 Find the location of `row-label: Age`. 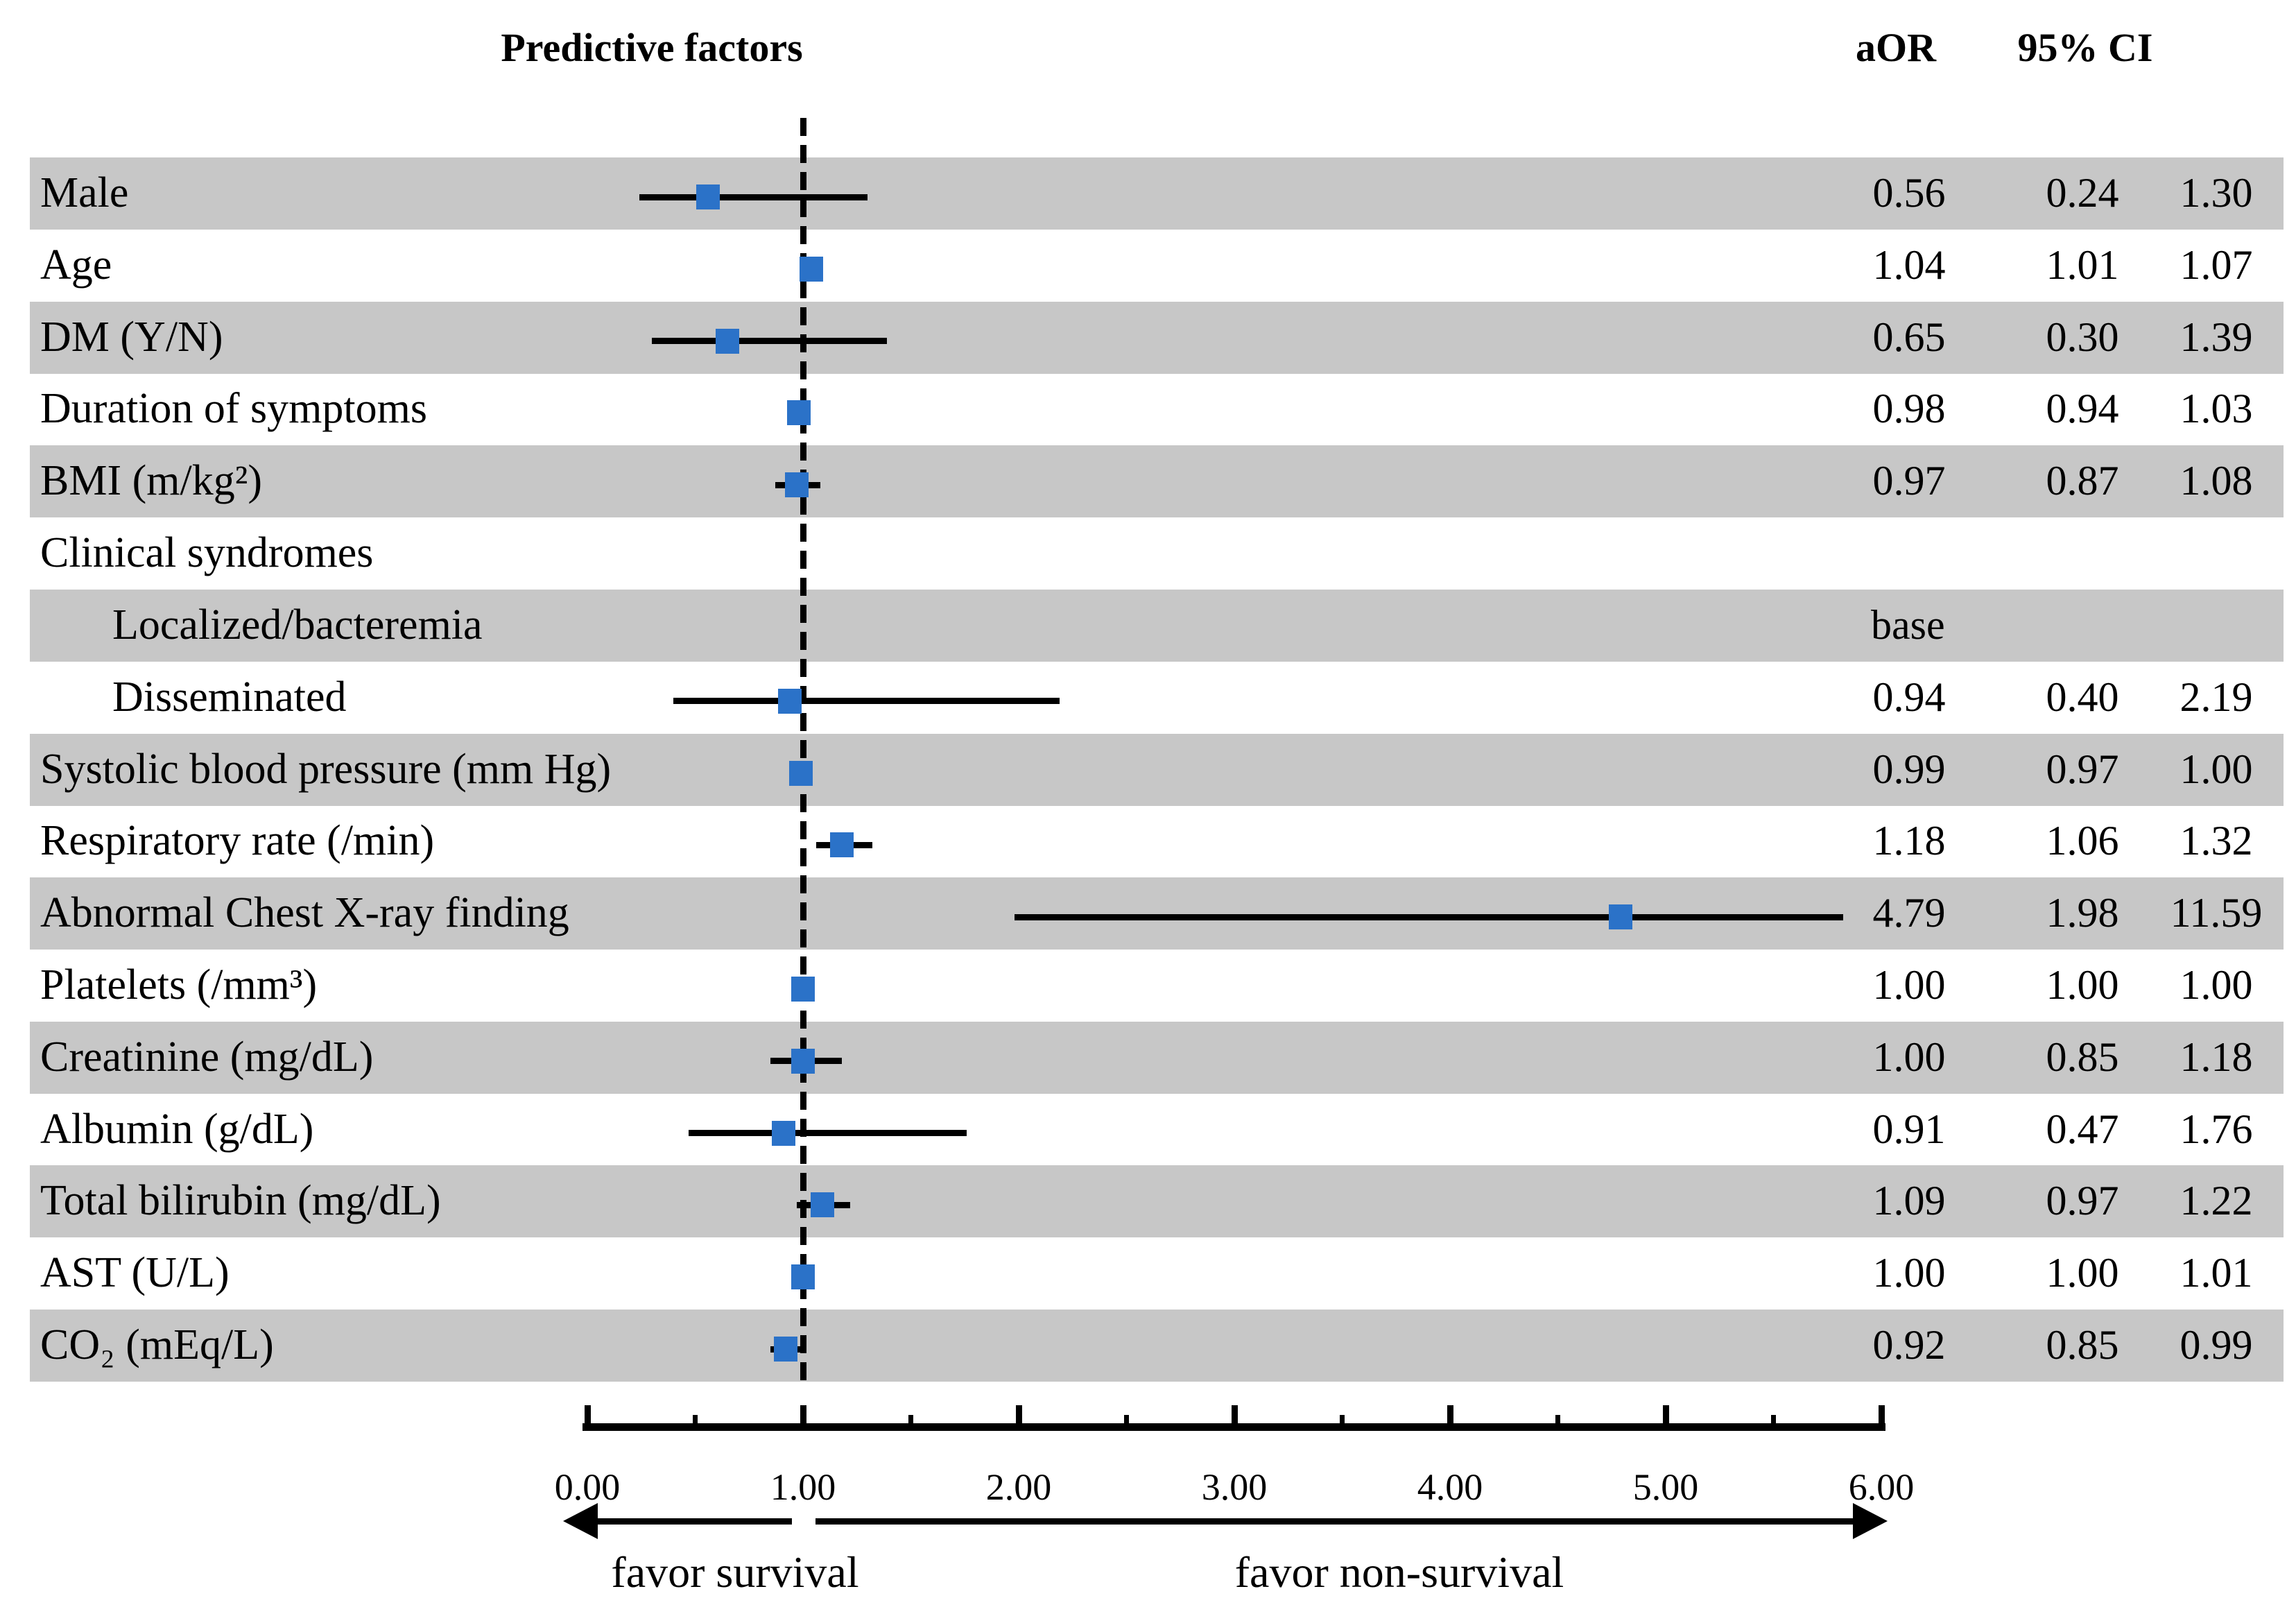

row-label: Age is located at coordinates (76, 265).